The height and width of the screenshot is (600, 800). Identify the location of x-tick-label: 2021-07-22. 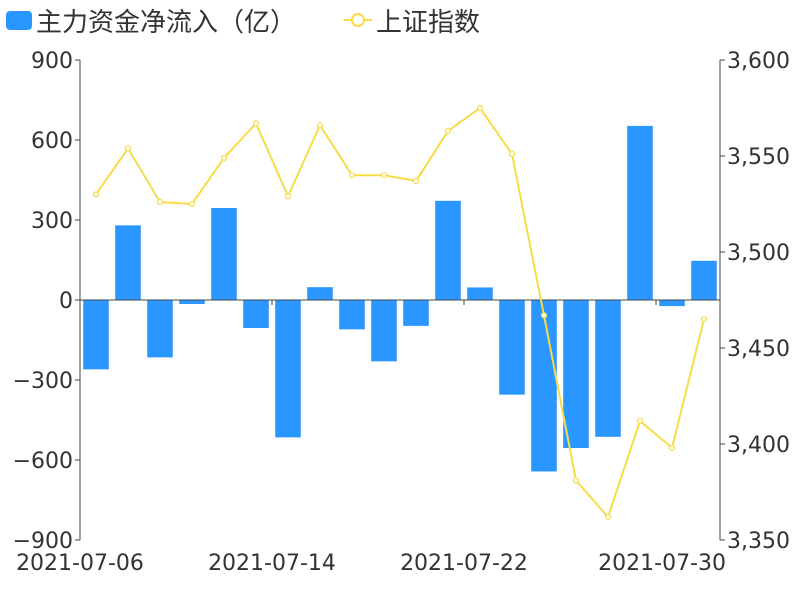
(464, 563).